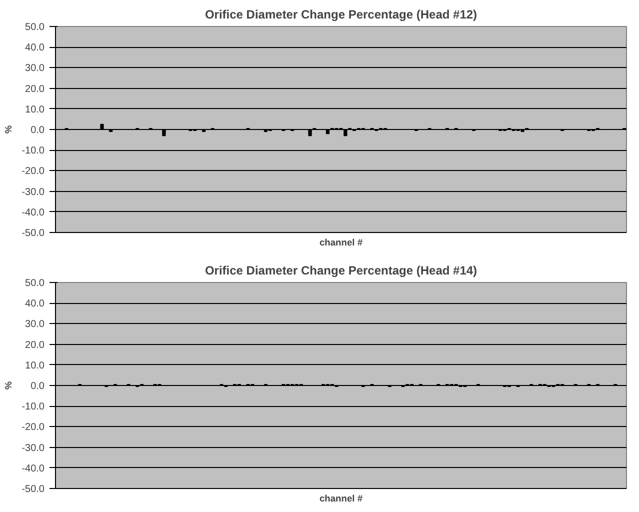 The image size is (639, 512). Describe the element at coordinates (341, 271) in the screenshot. I see `chart-title: Orifice Diameter Change Percentage (Head #14)` at that location.